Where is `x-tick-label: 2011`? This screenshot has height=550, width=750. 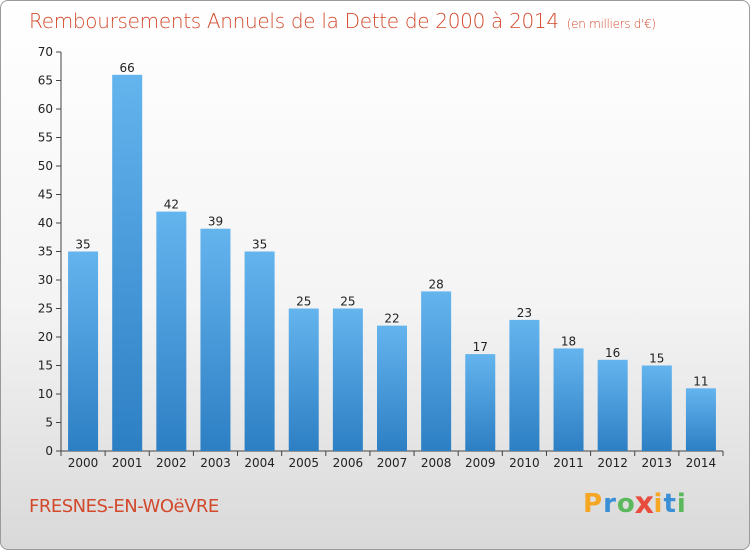
x-tick-label: 2011 is located at coordinates (568, 463).